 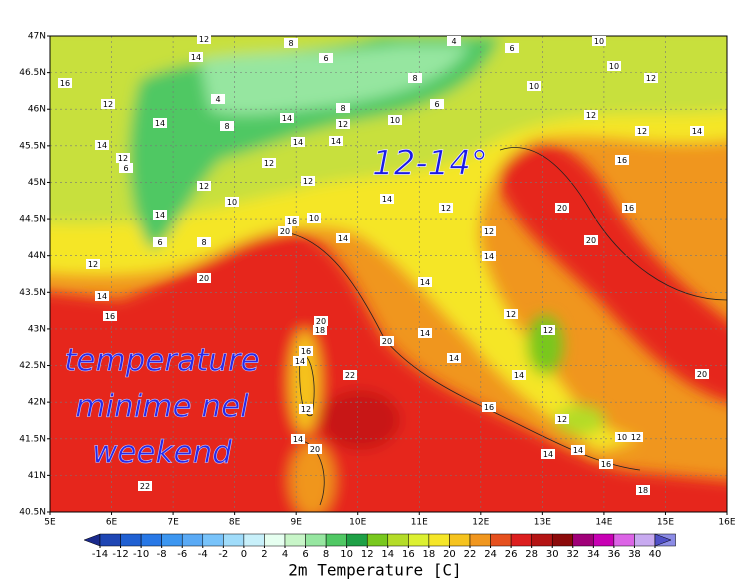 I want to click on lat-label: 42N, so click(x=37, y=403).